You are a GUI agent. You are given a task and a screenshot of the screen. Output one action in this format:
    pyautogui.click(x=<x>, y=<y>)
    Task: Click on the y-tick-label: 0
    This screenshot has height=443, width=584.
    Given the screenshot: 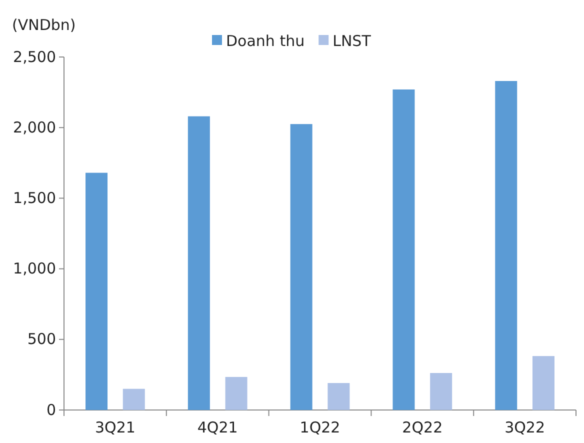 What is the action you would take?
    pyautogui.click(x=51, y=409)
    